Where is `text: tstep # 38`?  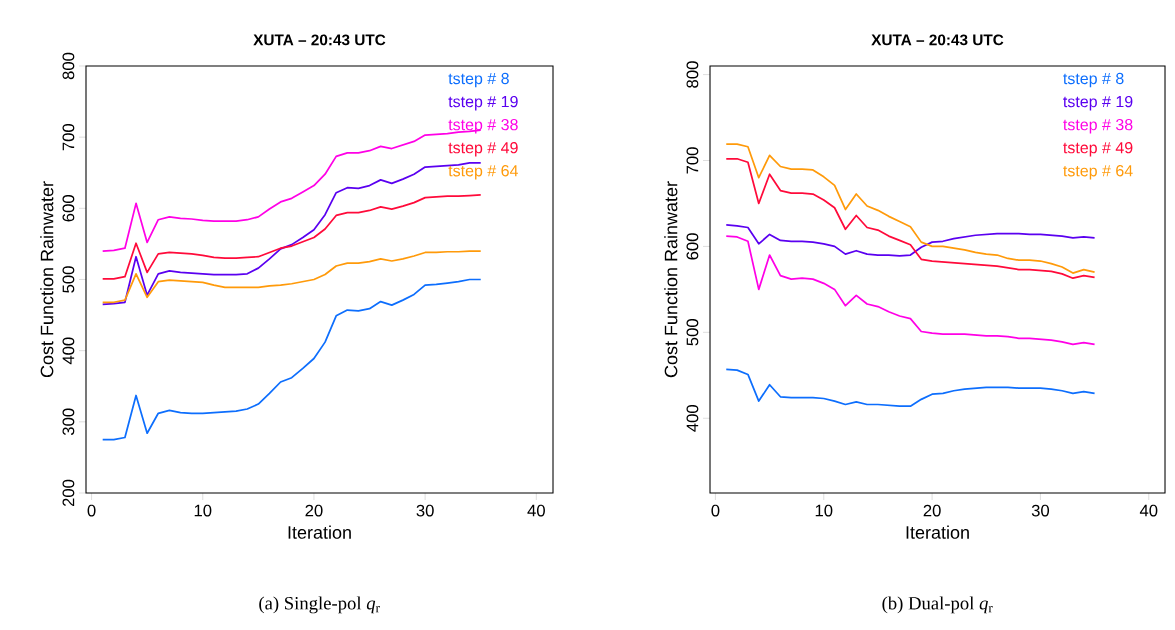
text: tstep # 38 is located at coordinates (1098, 126).